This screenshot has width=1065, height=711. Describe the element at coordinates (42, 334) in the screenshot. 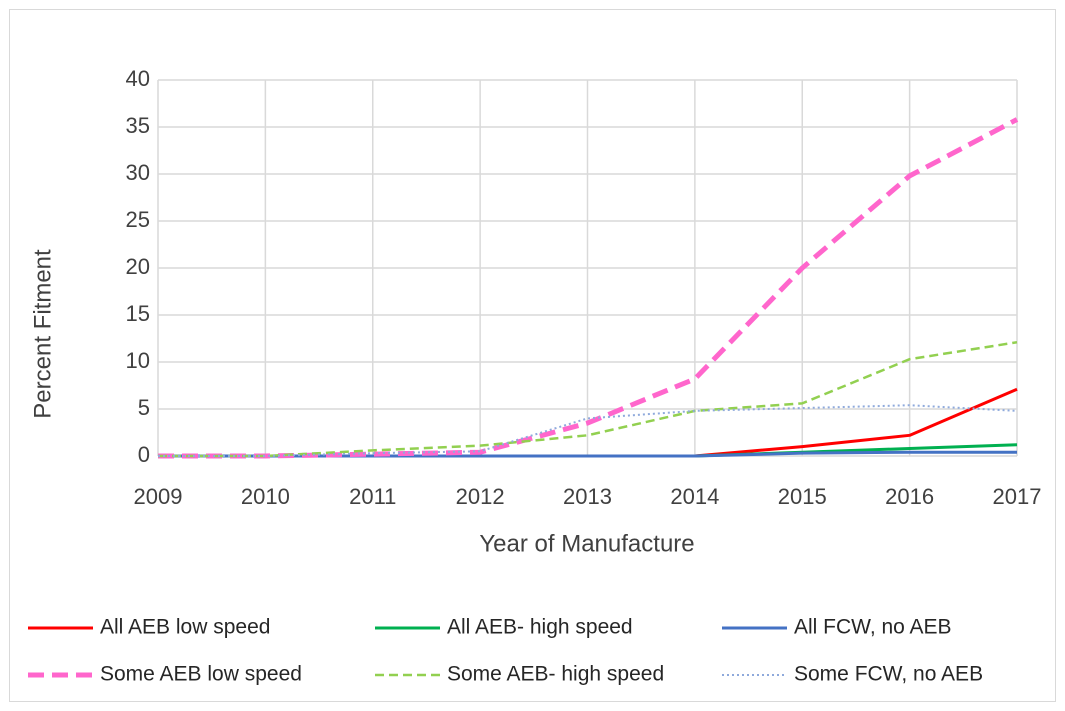

I see `y-axis-title: Percent Fitment` at that location.